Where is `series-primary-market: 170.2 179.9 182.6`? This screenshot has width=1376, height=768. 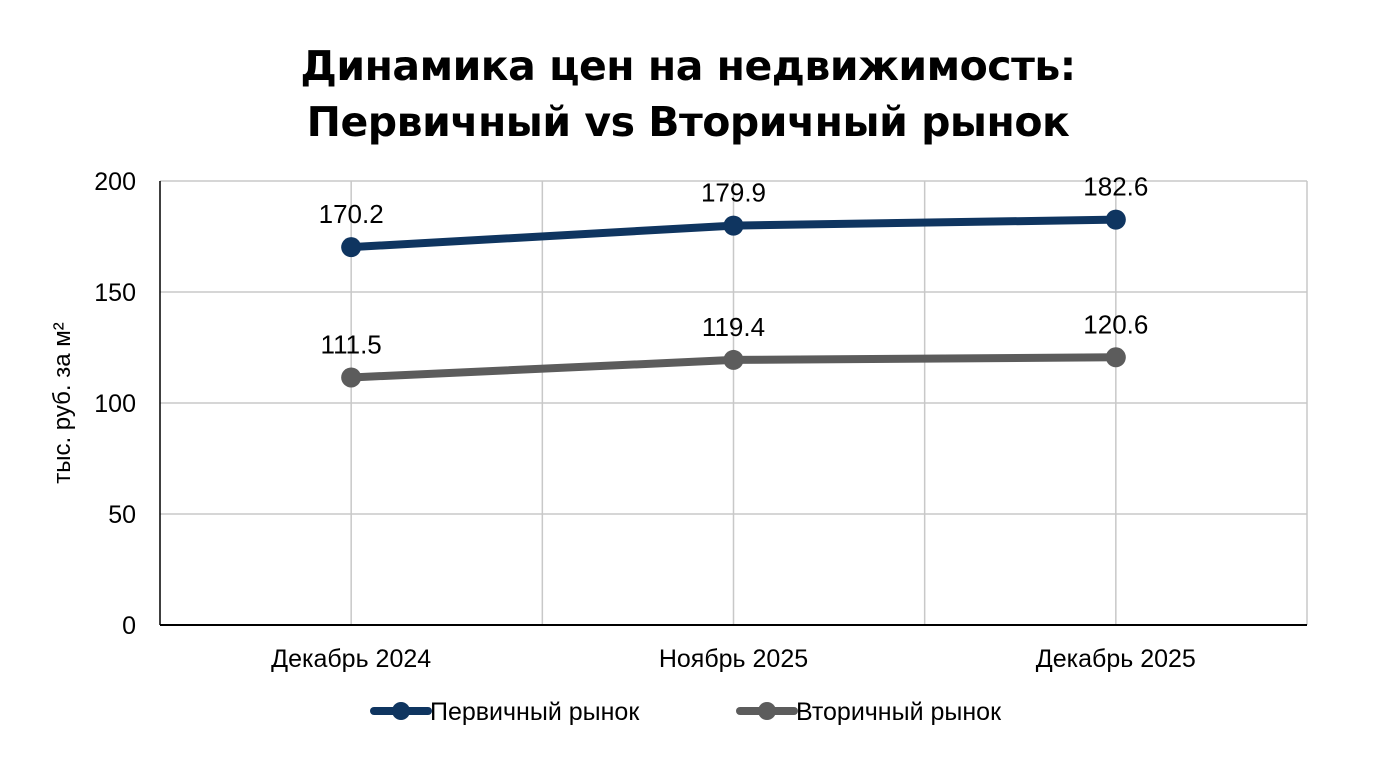
series-primary-market: 170.2 179.9 182.6 is located at coordinates (733, 215).